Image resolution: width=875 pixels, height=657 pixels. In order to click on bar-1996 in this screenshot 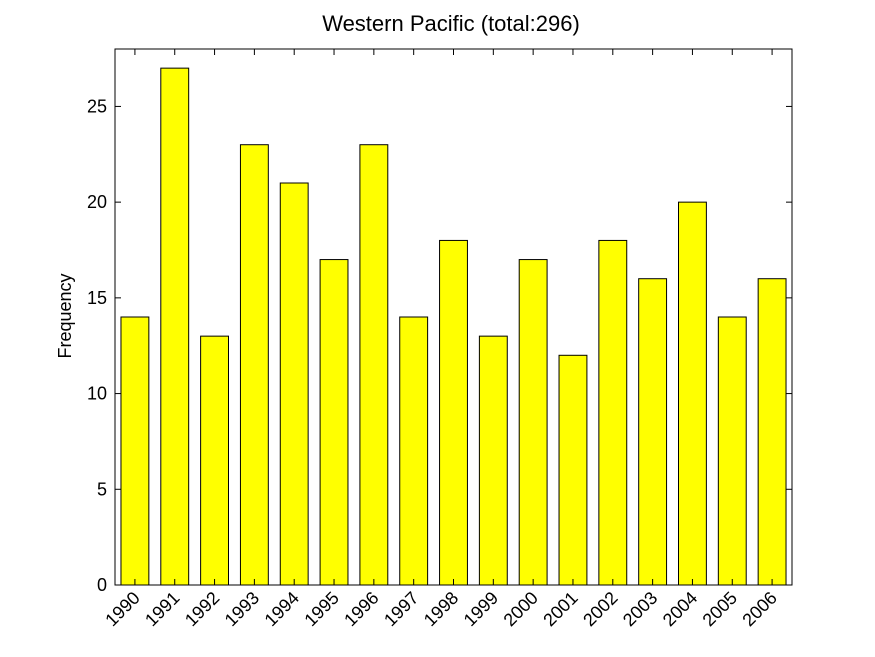, I will do `click(374, 365)`.